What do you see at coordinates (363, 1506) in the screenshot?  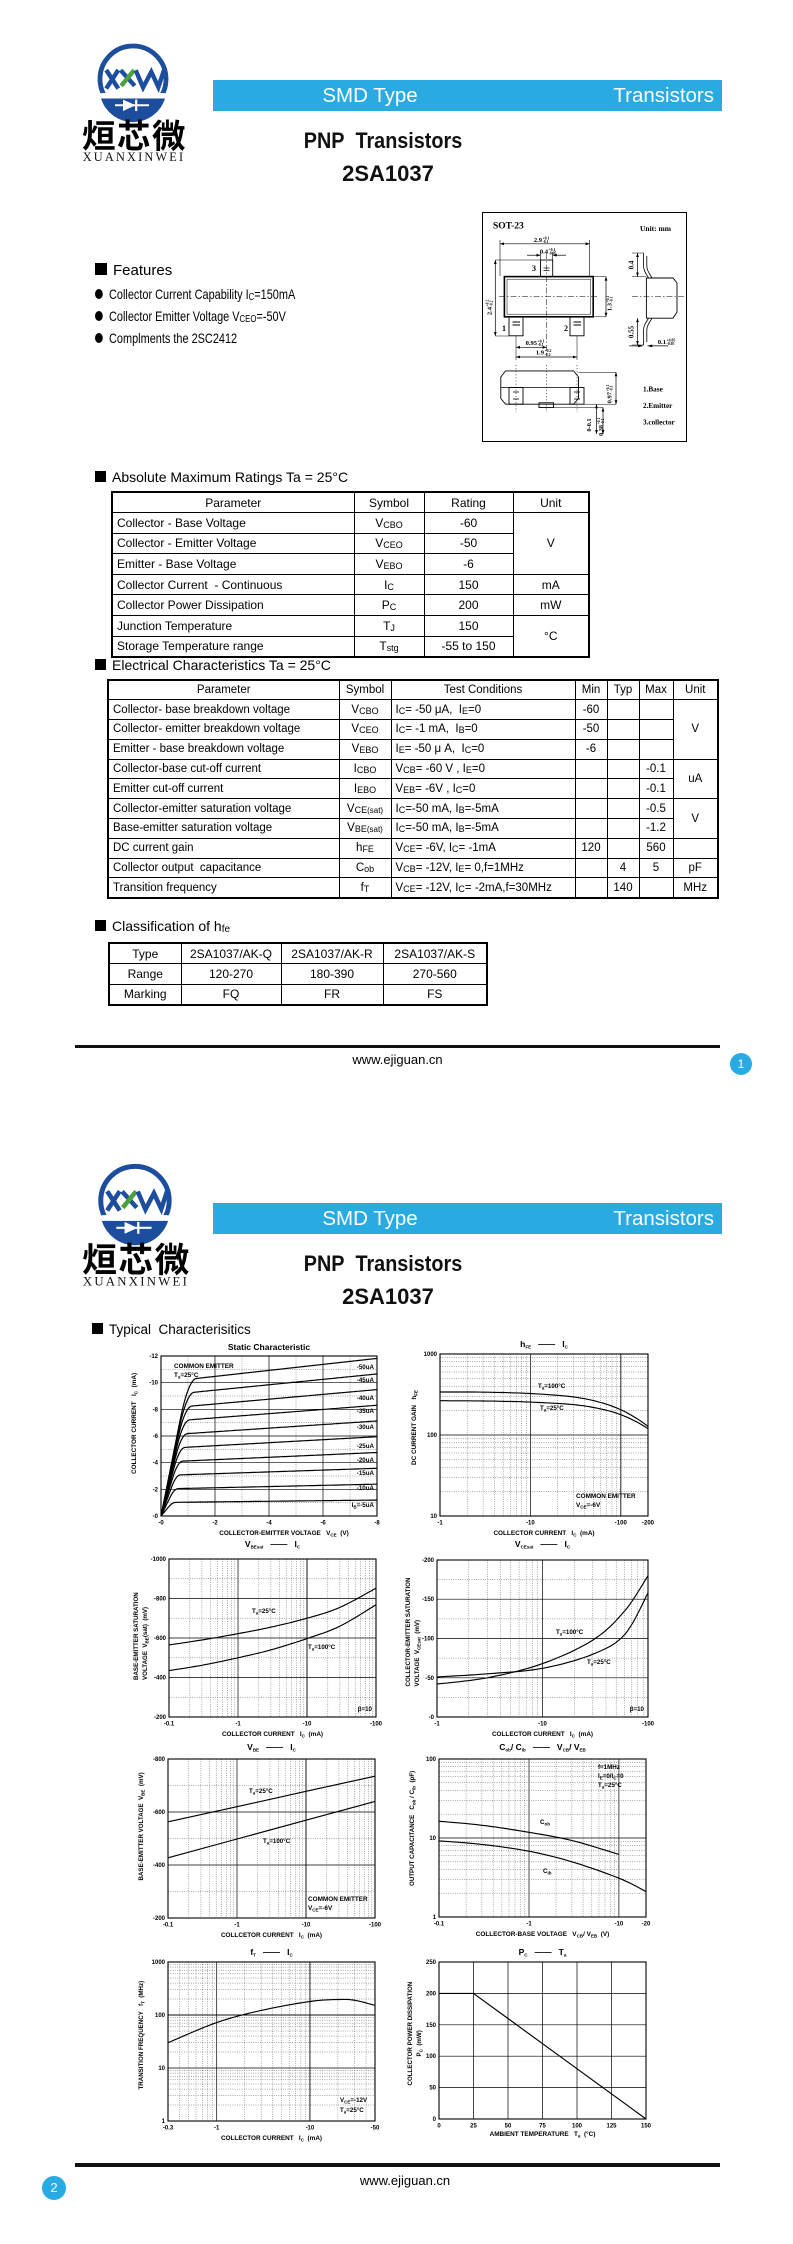 I see `svg-text: IB=-5uA` at bounding box center [363, 1506].